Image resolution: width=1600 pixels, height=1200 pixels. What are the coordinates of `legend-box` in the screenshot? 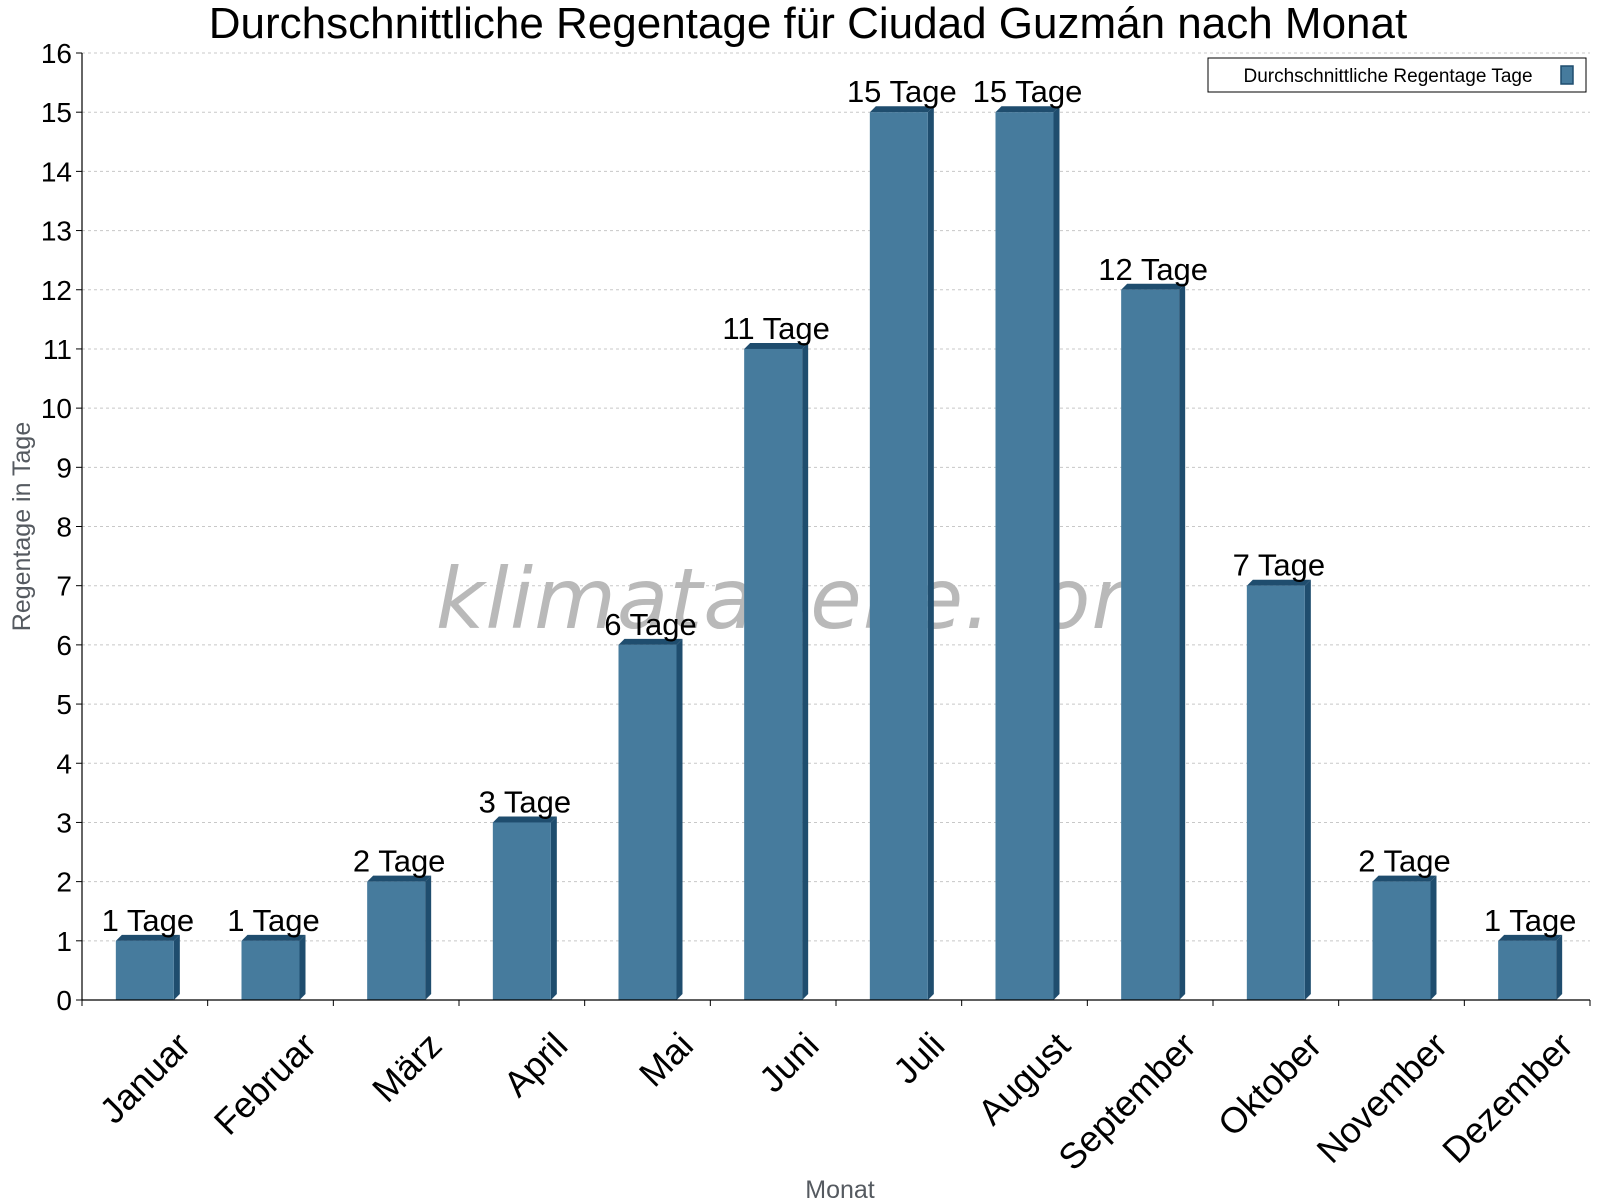 It's located at (1397, 75).